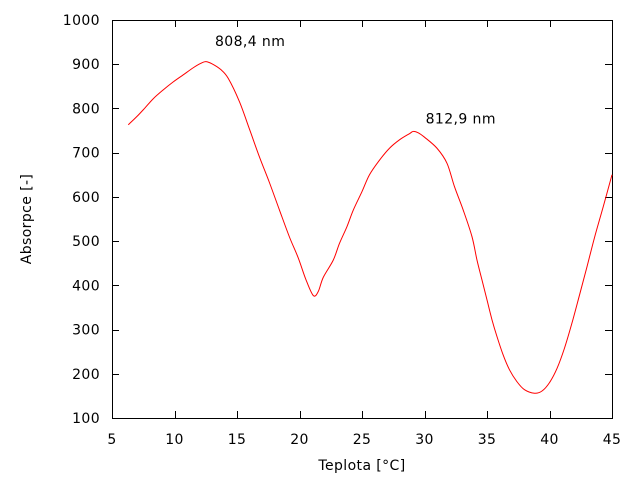 This screenshot has width=640, height=480. Describe the element at coordinates (86, 198) in the screenshot. I see `y-tick-label: 600` at that location.